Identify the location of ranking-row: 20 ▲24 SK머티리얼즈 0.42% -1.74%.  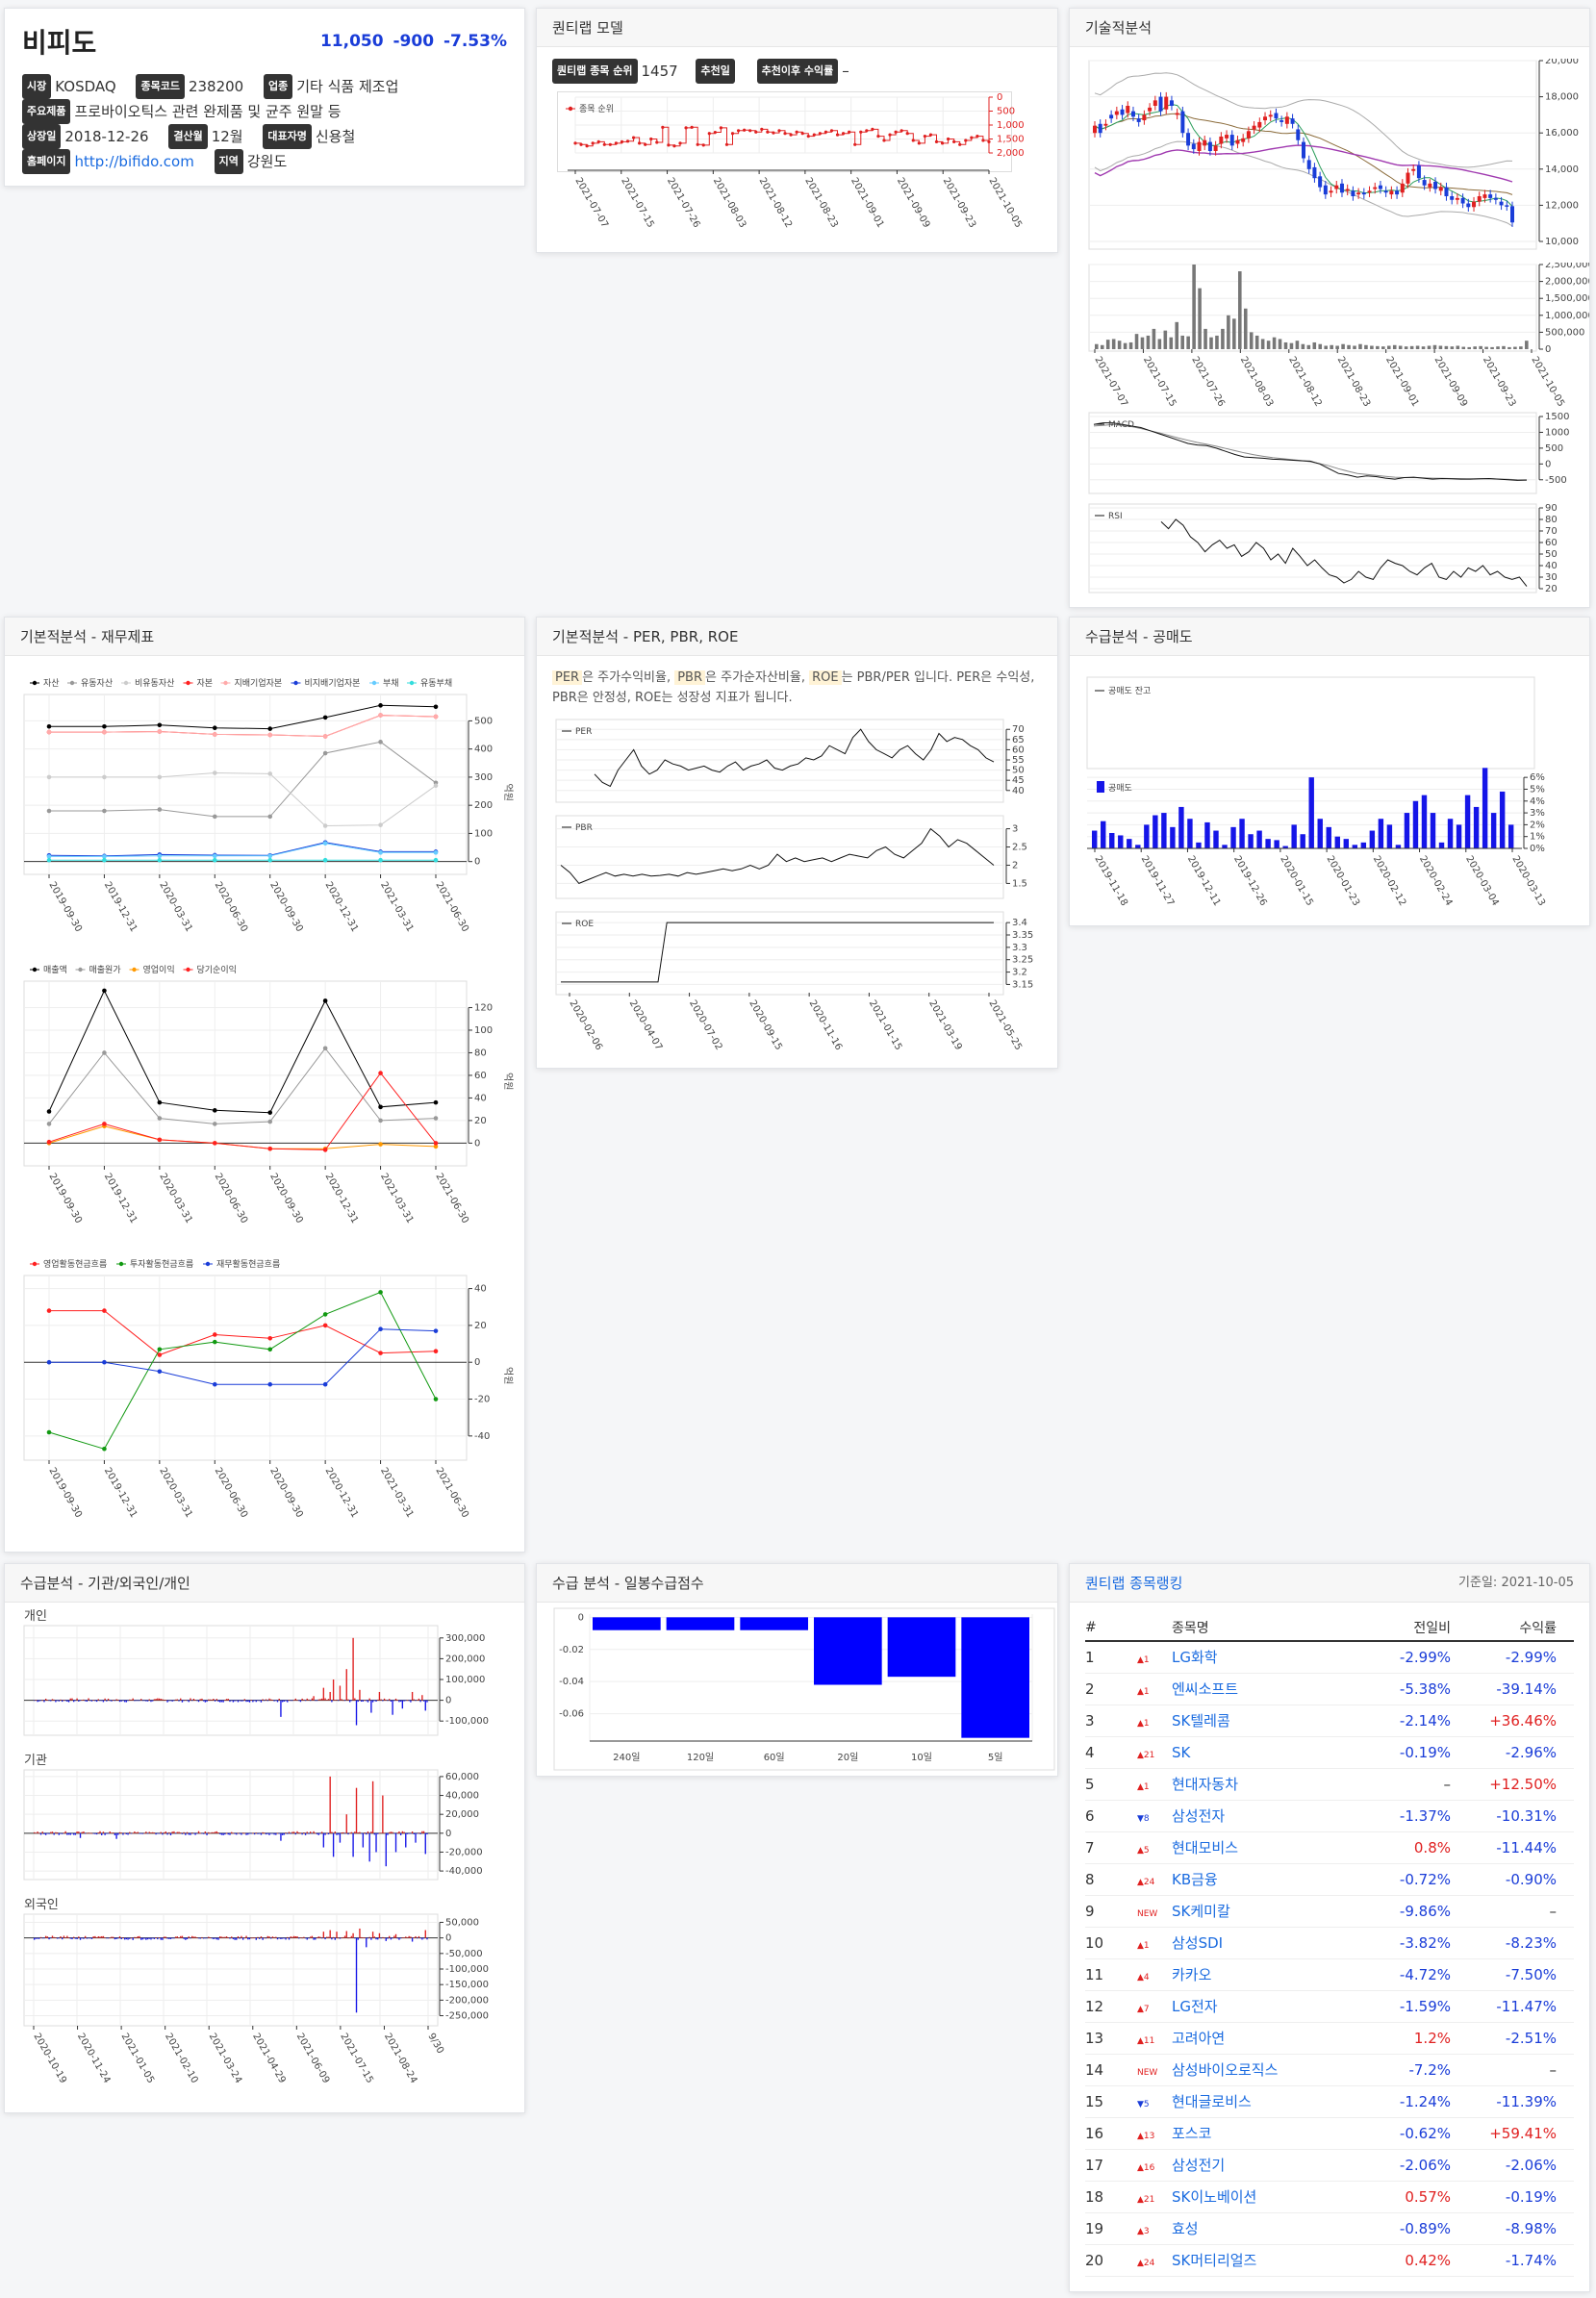
(1329, 2260).